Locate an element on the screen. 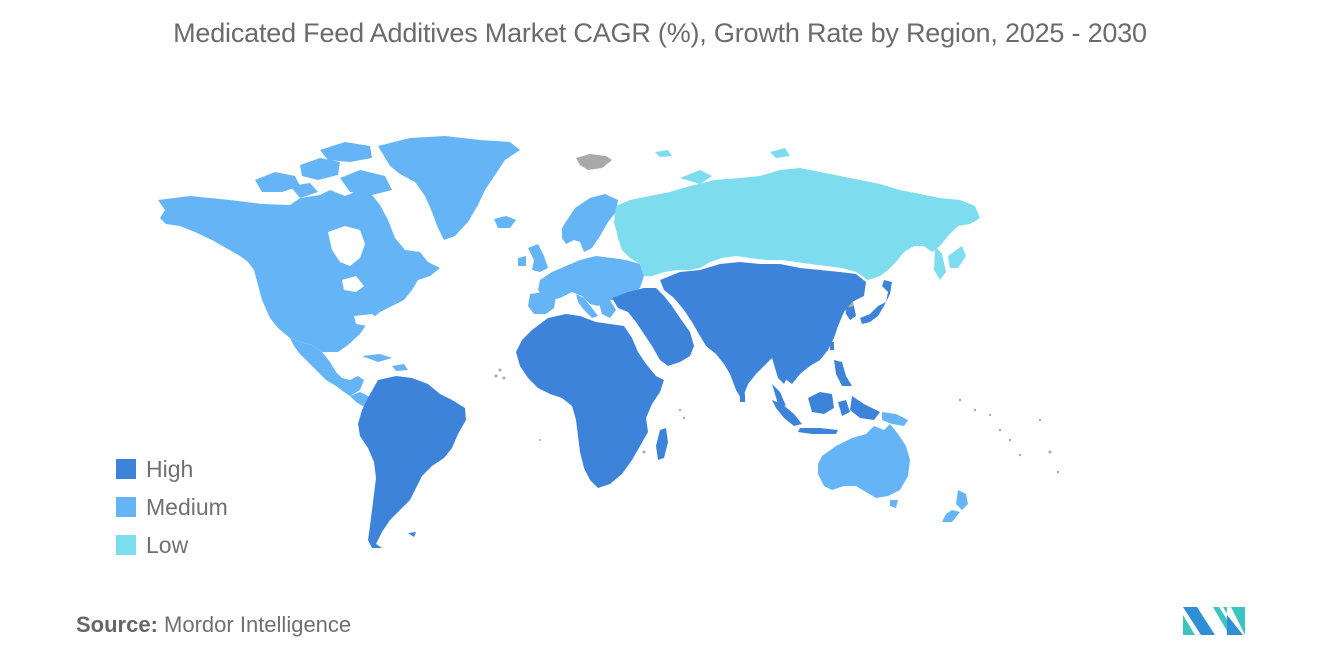  source-key: Source: is located at coordinates (117, 624).